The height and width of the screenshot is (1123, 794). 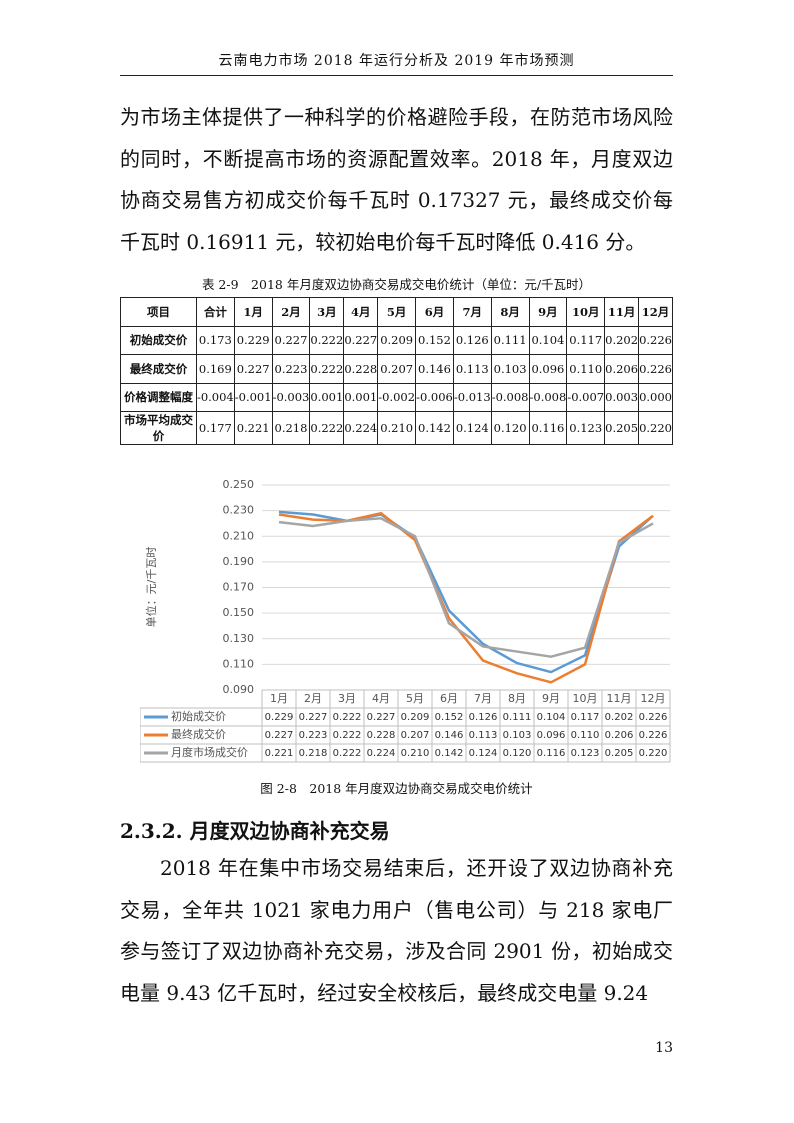 I want to click on table-cell: 0.113, so click(x=472, y=369).